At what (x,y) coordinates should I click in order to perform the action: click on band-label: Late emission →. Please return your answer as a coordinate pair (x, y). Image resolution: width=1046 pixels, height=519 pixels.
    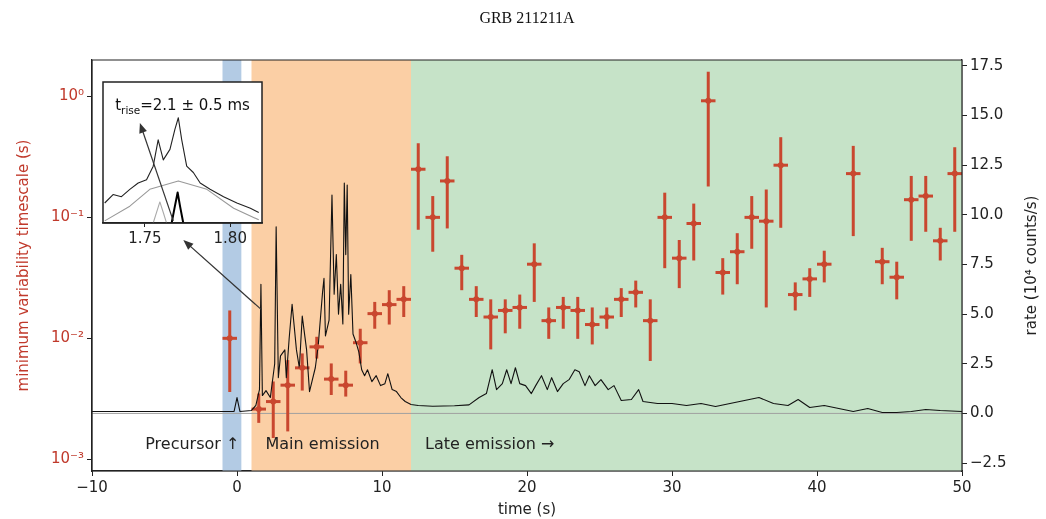
    Looking at the image, I should click on (490, 444).